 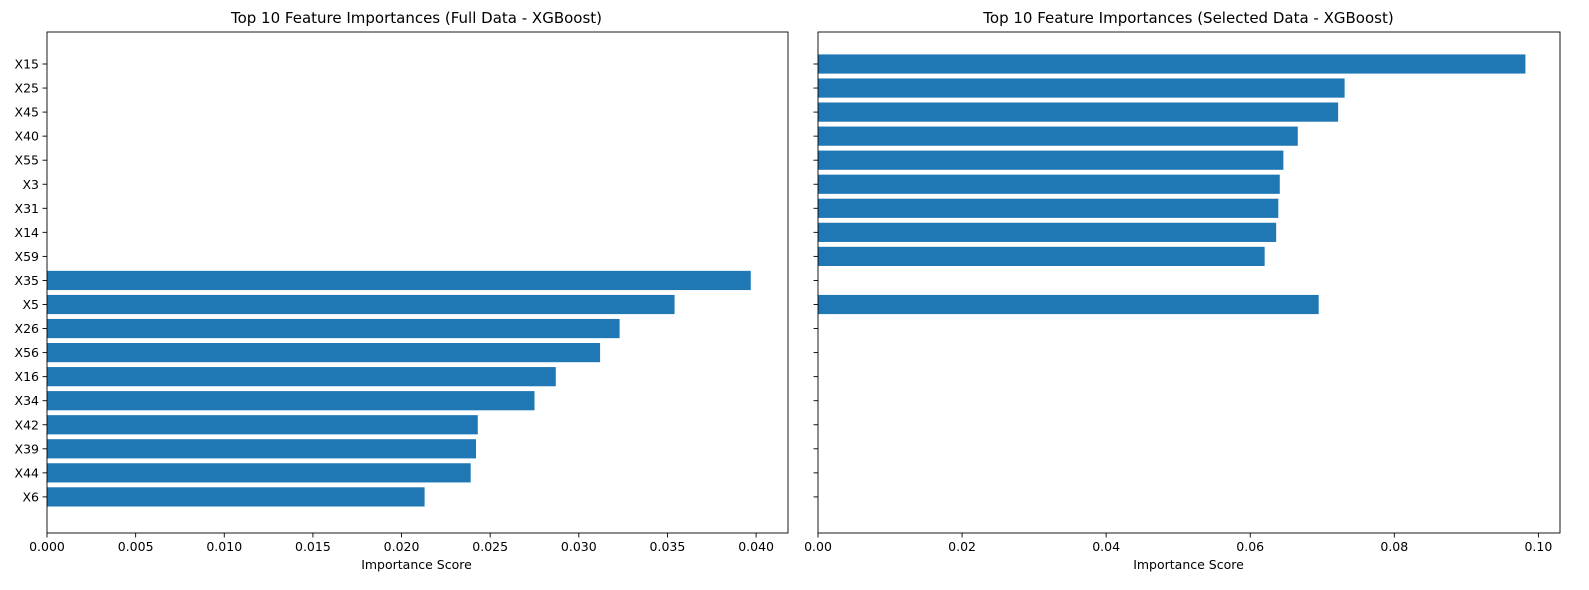 I want to click on right-x-axis-label: Importance Score, so click(x=1188, y=564).